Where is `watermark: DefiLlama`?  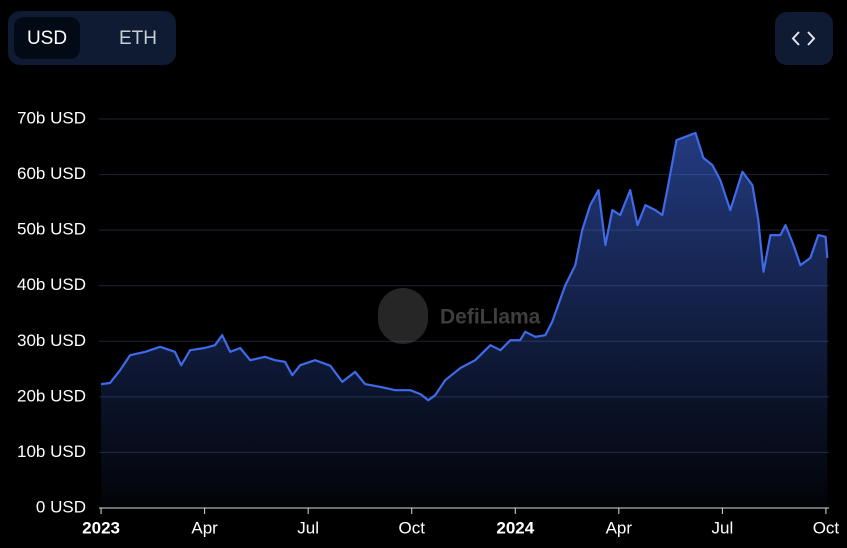 watermark: DefiLlama is located at coordinates (459, 316).